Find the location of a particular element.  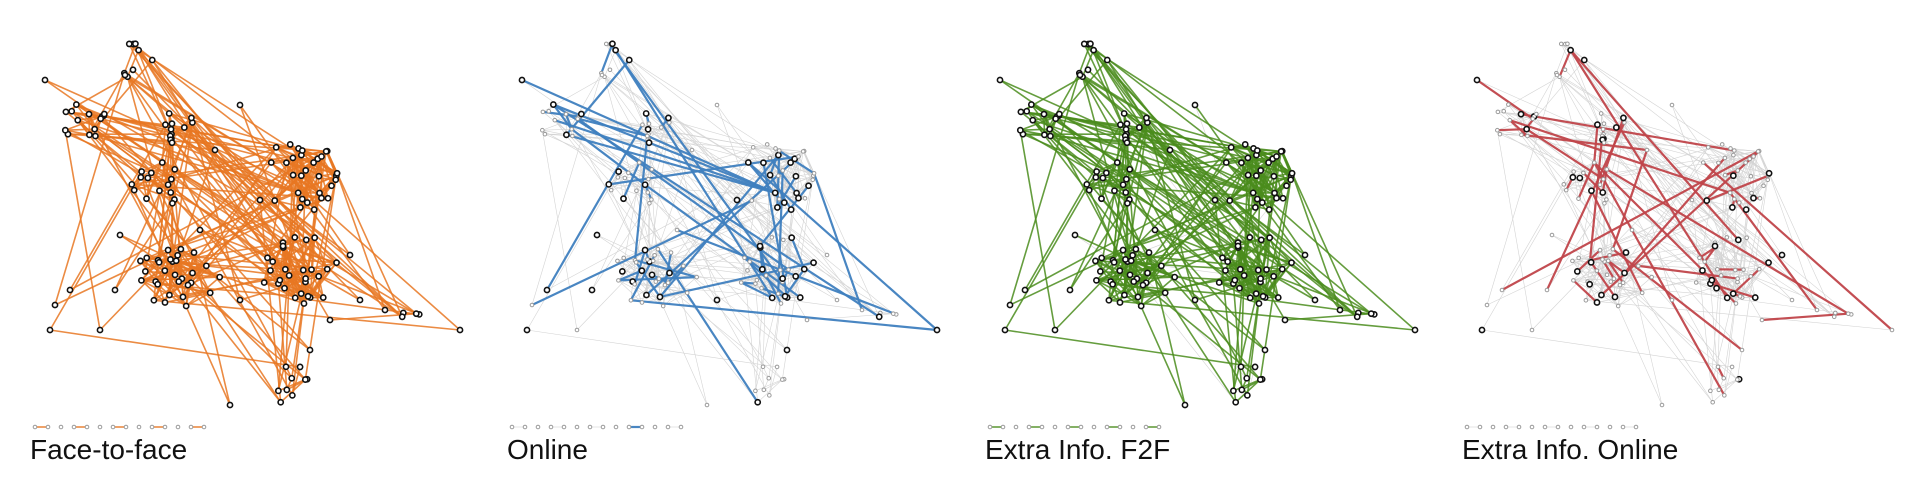

panel-label-face-to-face: Face-to-face is located at coordinates (109, 449).